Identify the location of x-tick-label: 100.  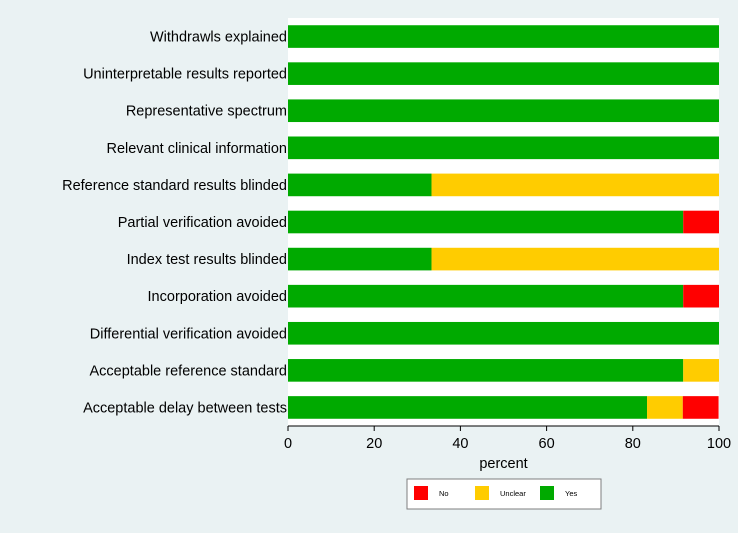
(719, 444).